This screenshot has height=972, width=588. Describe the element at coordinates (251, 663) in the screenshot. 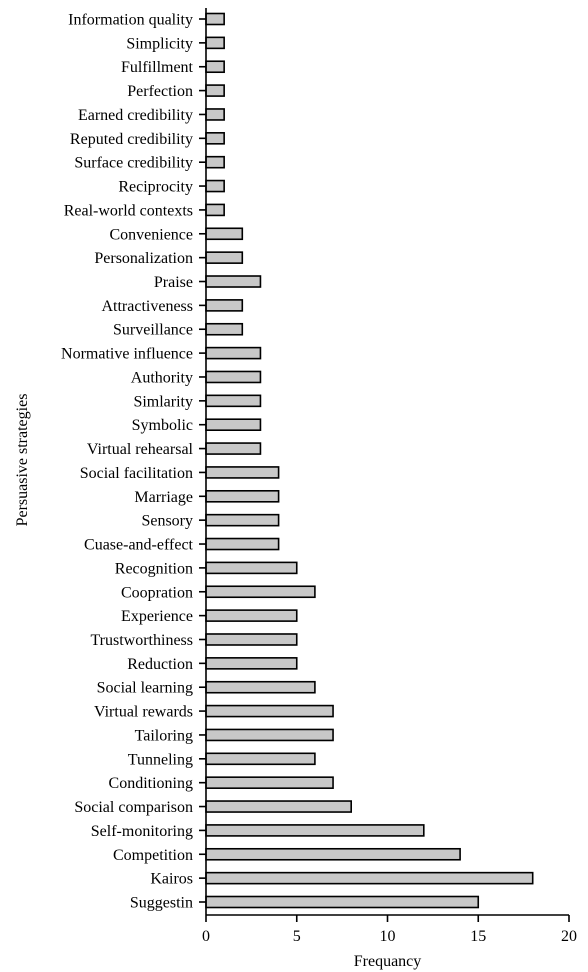

I see `bar-reduction` at that location.